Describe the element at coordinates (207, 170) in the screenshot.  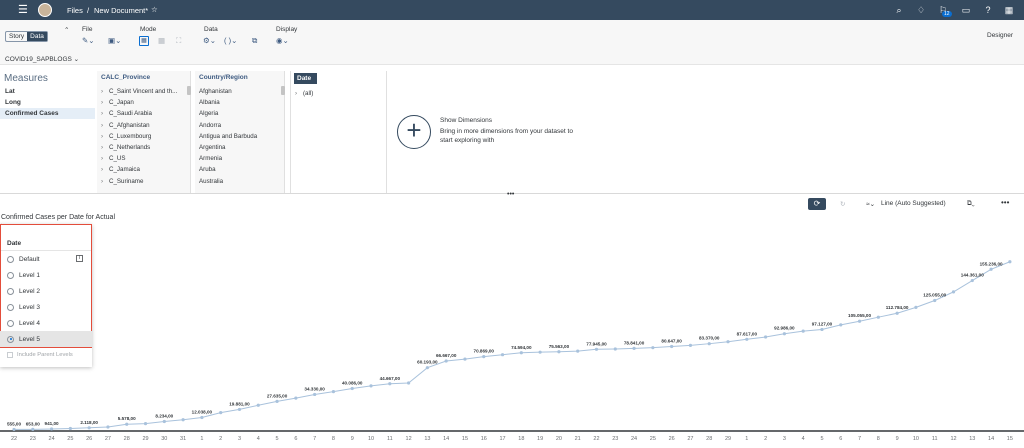
I see `list-item: Aruba` at that location.